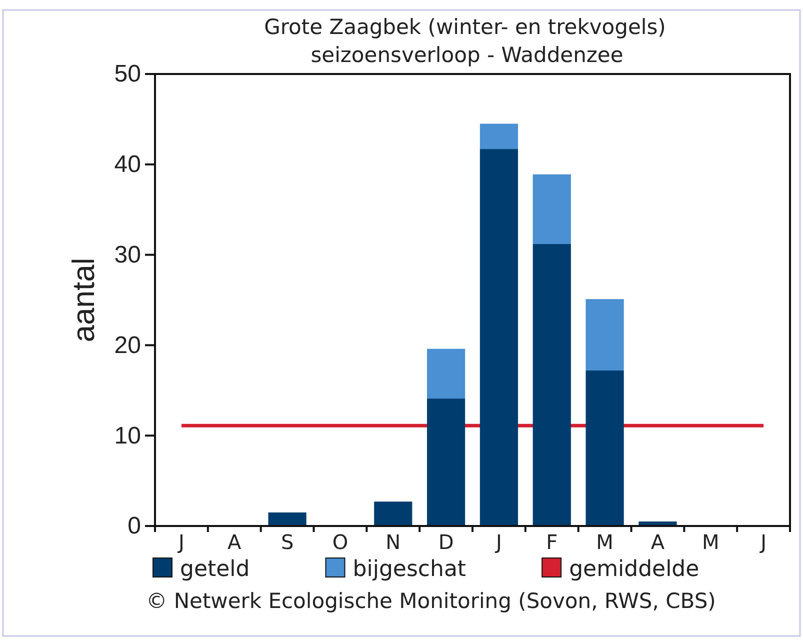  What do you see at coordinates (552, 542) in the screenshot?
I see `x-tick-label: F` at bounding box center [552, 542].